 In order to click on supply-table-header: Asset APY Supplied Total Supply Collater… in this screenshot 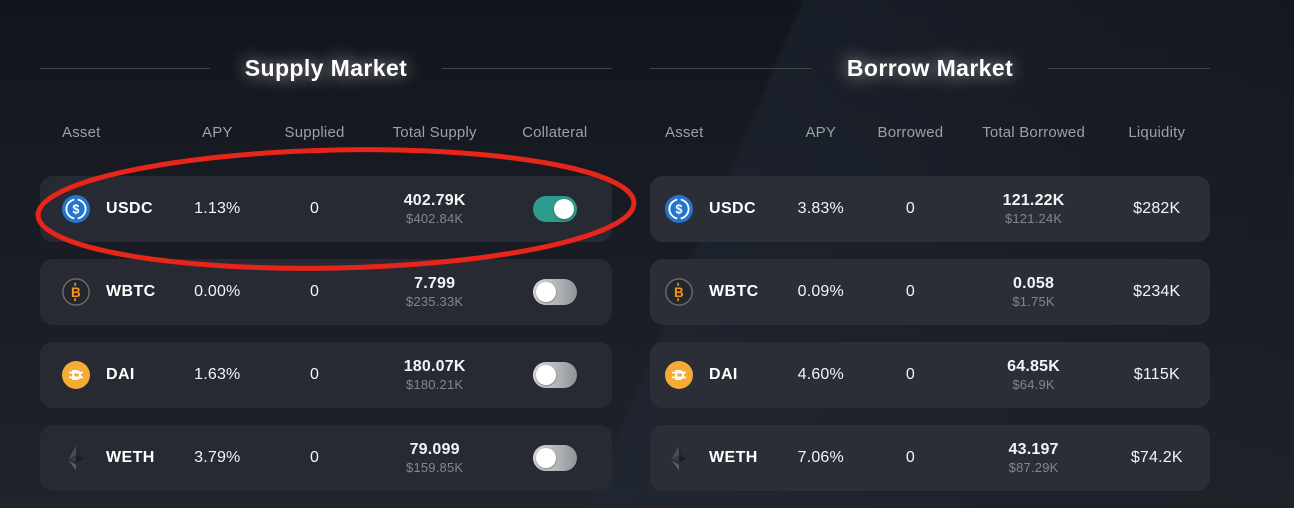, I will do `click(326, 132)`.